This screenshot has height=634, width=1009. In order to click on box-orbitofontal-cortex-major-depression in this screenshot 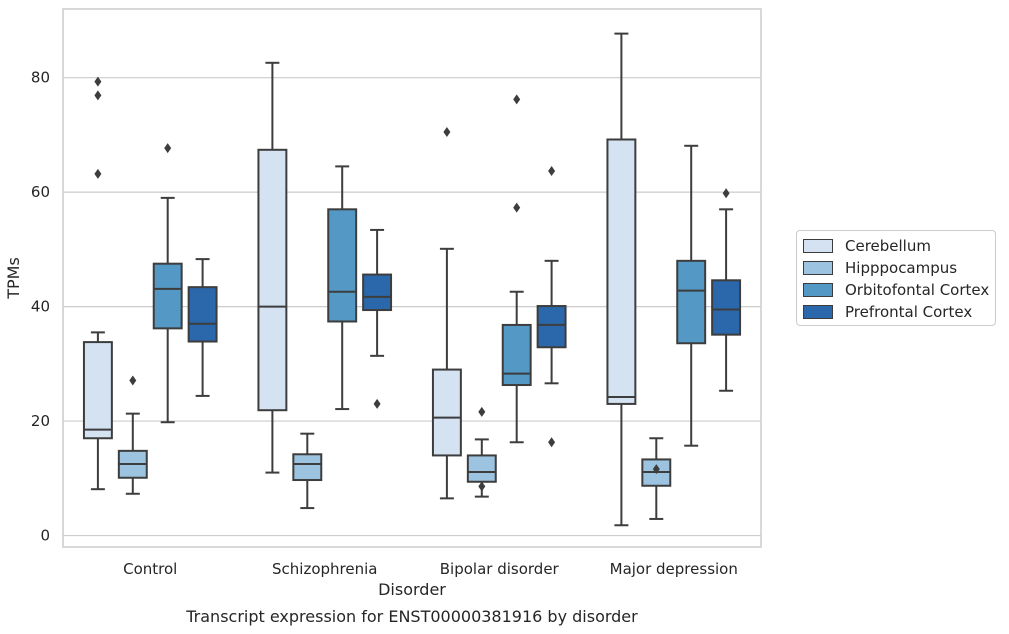, I will do `click(691, 295)`.